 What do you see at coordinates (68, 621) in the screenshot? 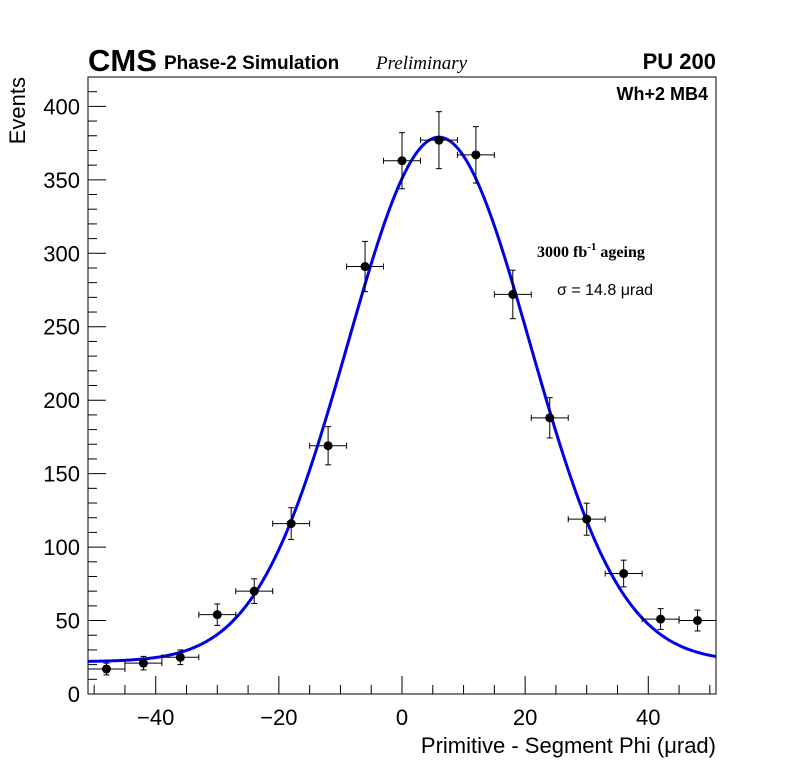
I see `y-tick-label: 50` at bounding box center [68, 621].